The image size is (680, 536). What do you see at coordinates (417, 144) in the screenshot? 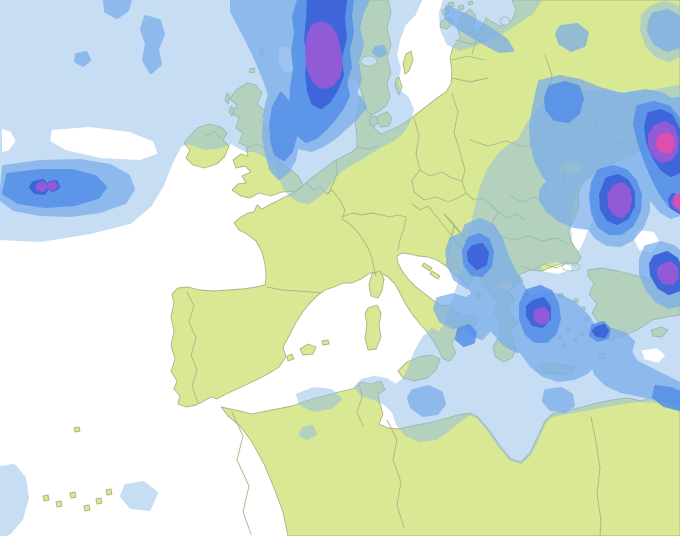
I see `border-de-pl` at bounding box center [417, 144].